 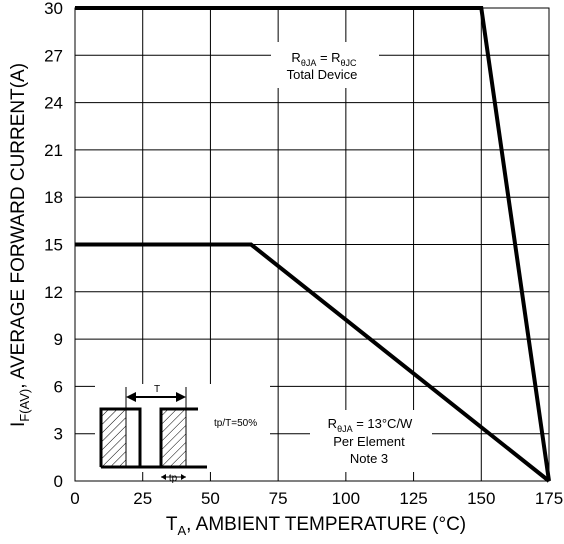 I want to click on y-tick-label-3: 3, so click(x=58, y=434).